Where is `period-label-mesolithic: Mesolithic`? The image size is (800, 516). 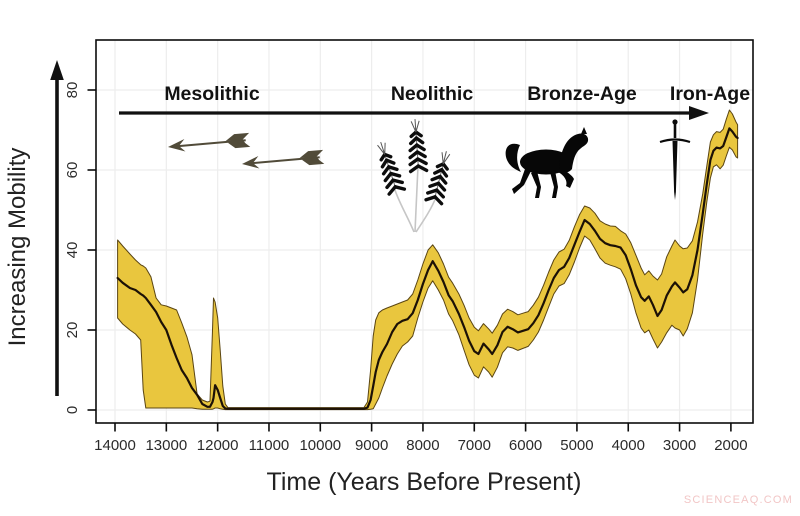
period-label-mesolithic: Mesolithic is located at coordinates (212, 94).